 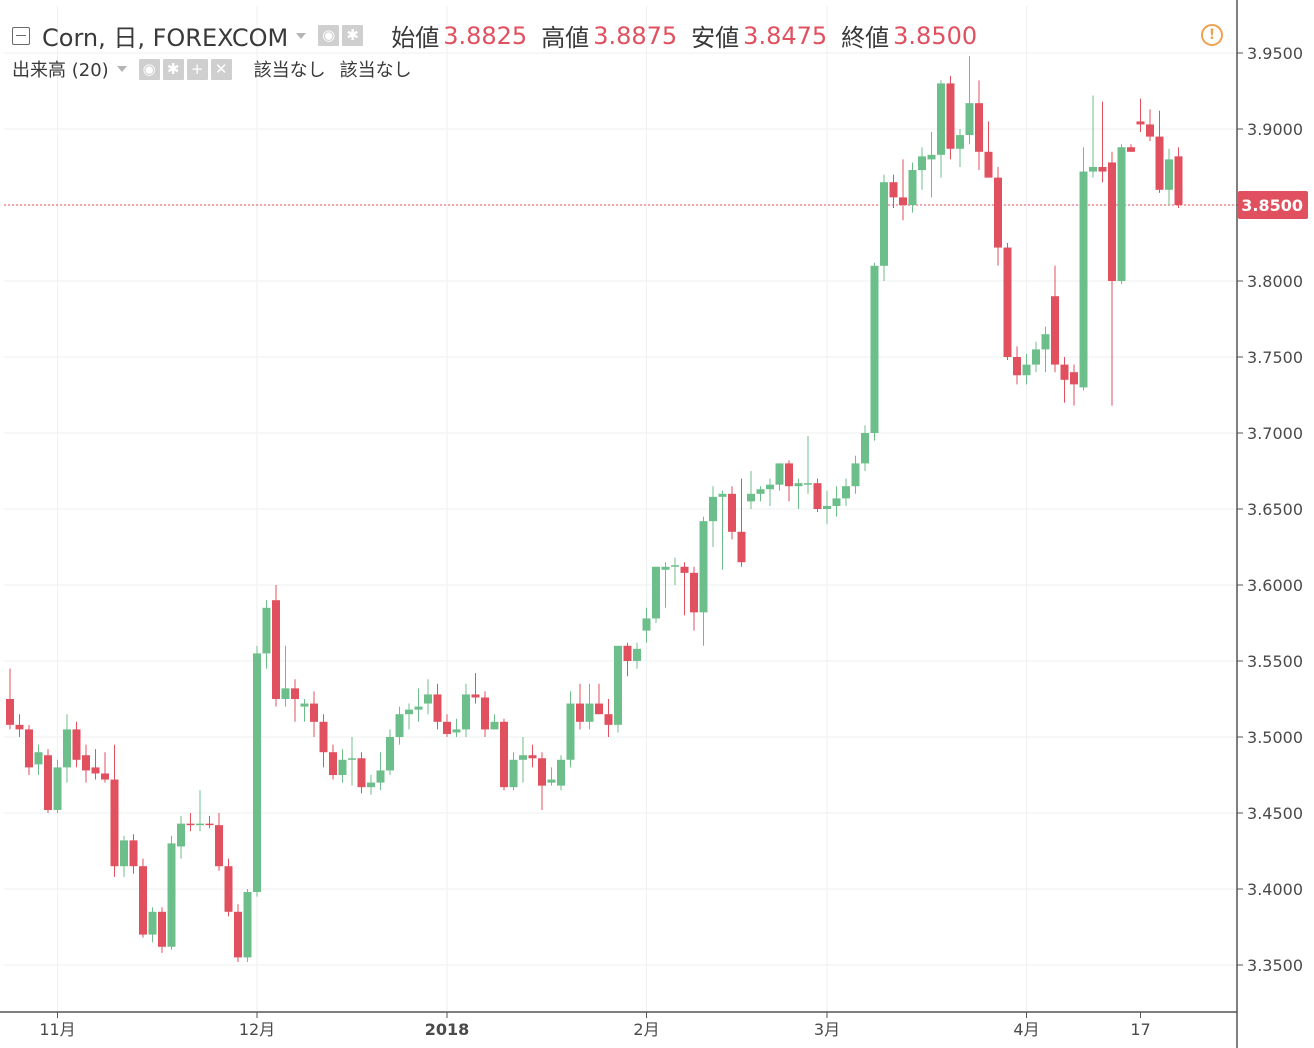 I want to click on volume-title: 出来高 (20), so click(x=60, y=70).